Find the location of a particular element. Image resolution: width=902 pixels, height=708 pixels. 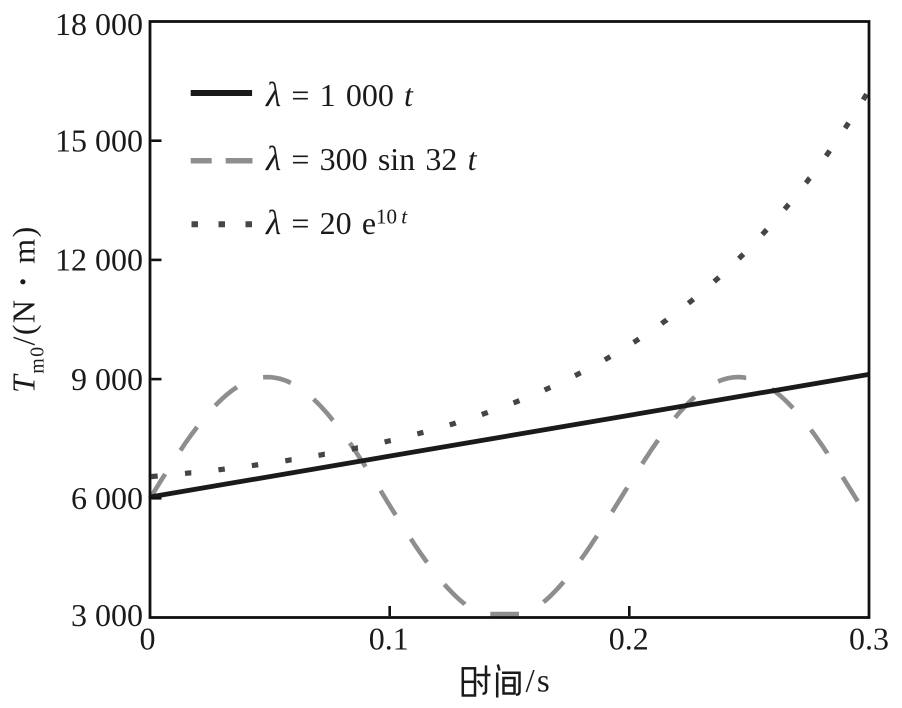

svg-text: 12 000 is located at coordinates (99, 260).